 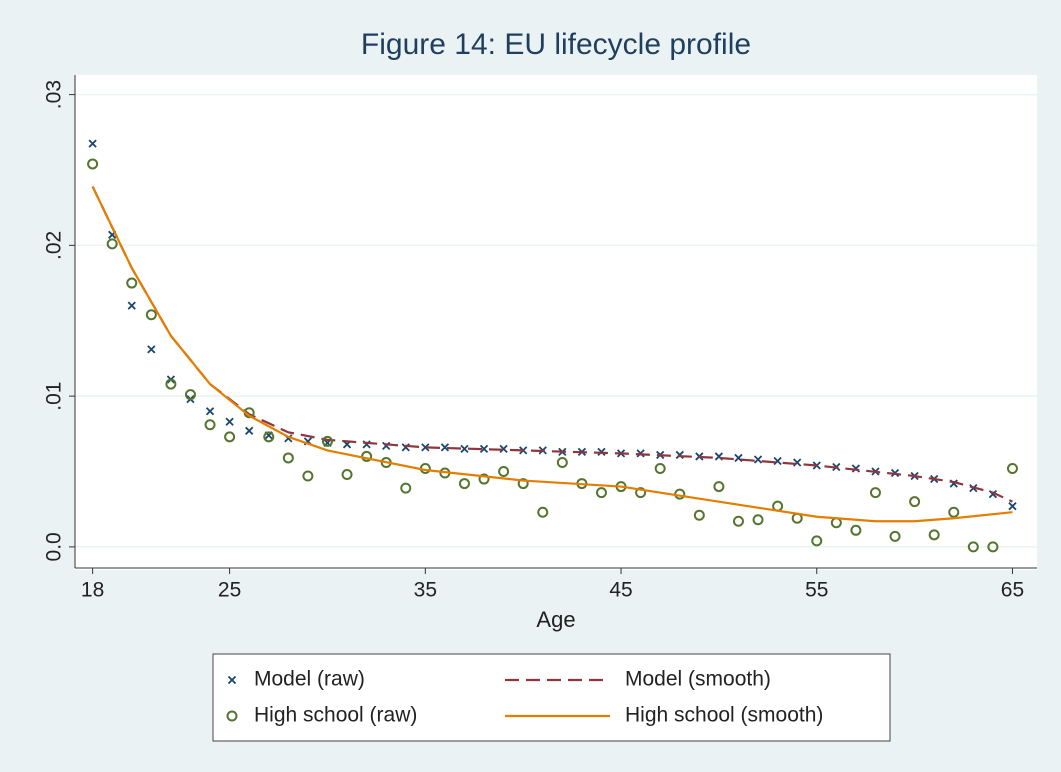 What do you see at coordinates (335, 715) in the screenshot?
I see `legend-label: High school (raw)` at bounding box center [335, 715].